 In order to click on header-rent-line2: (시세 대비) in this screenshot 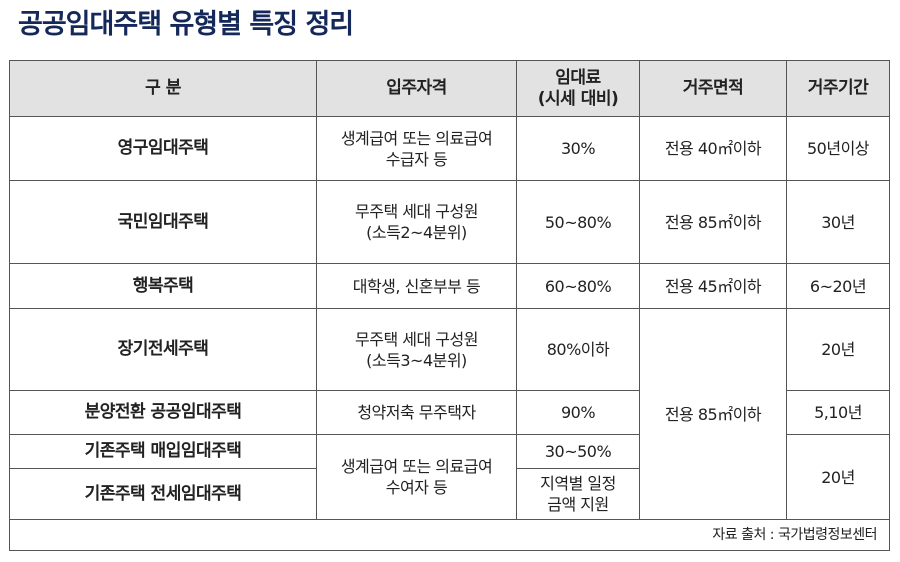, I will do `click(578, 98)`.